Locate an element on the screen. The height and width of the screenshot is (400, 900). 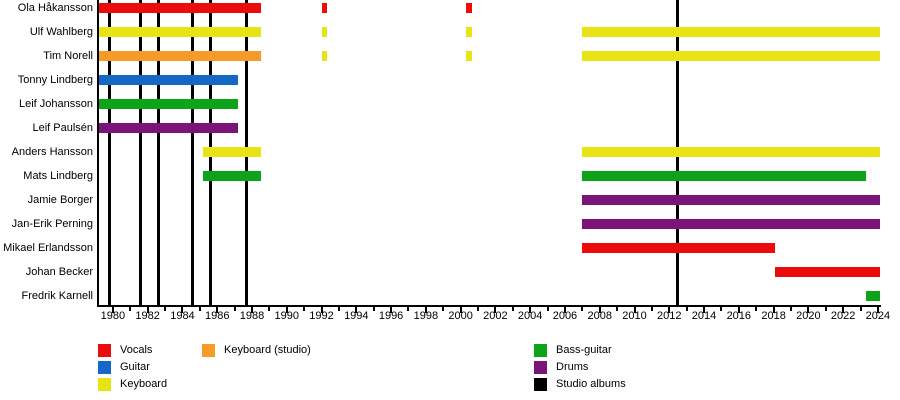
member-name-label: Ola Håkansson is located at coordinates (55, 7).